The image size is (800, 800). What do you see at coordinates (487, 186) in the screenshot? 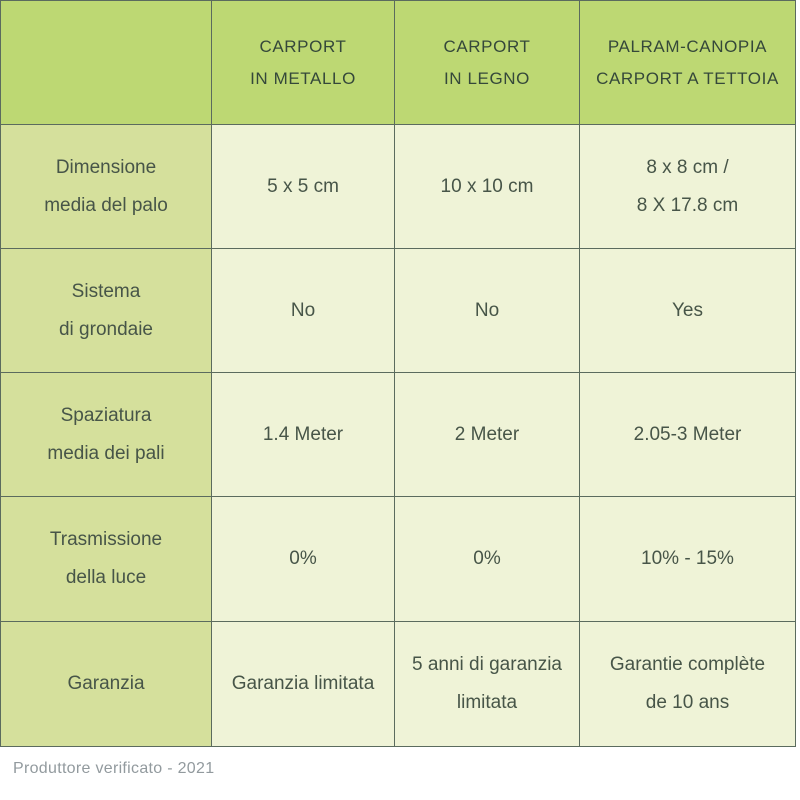
I see `cell-dimensione-legno: 10 x 10 cm` at bounding box center [487, 186].